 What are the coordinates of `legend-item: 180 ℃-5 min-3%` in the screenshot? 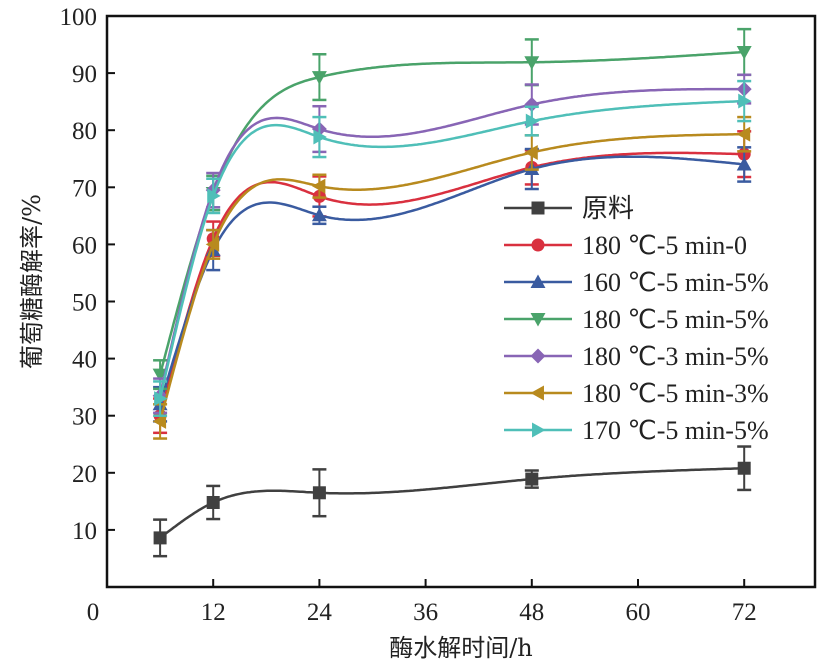 It's located at (636, 393).